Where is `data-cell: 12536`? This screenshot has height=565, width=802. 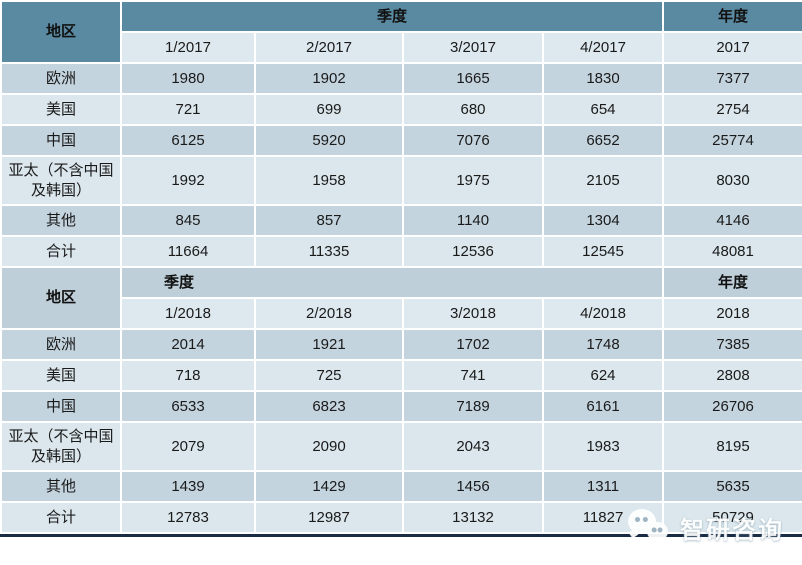
data-cell: 12536 is located at coordinates (473, 251).